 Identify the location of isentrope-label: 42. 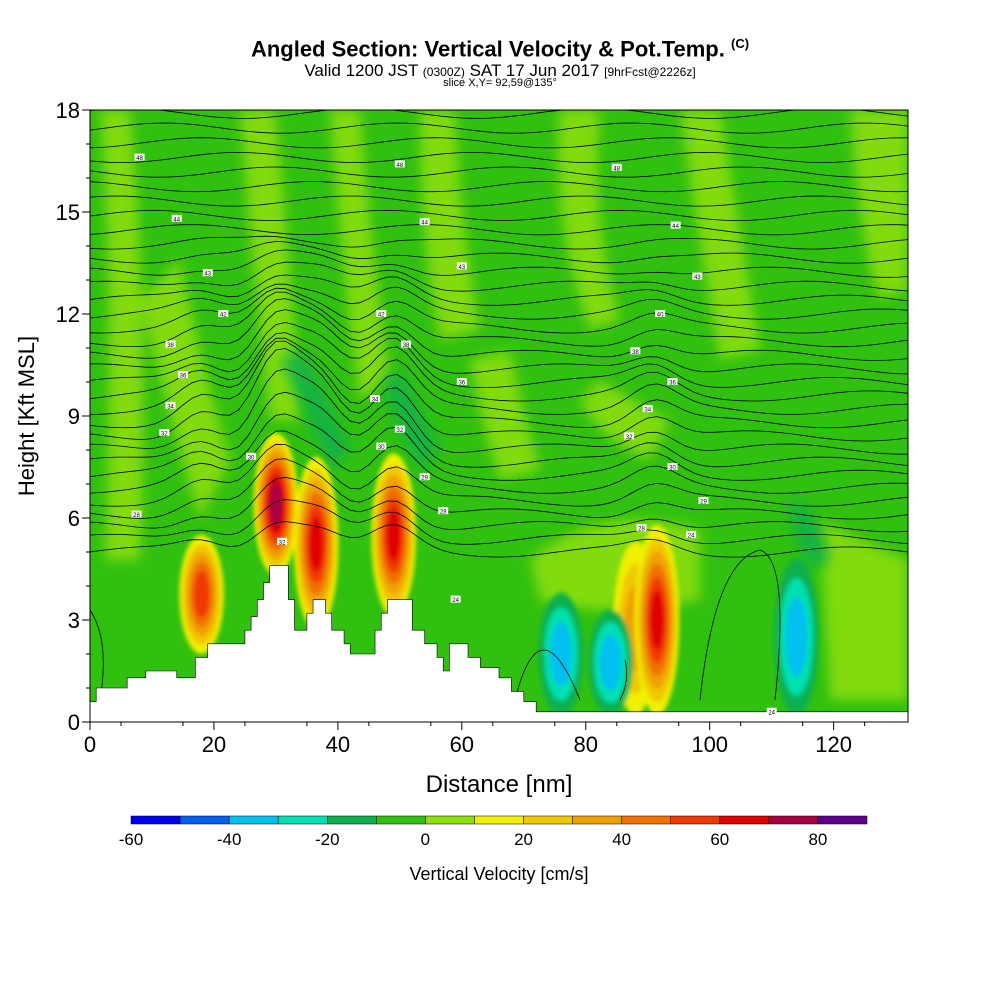
(381, 316).